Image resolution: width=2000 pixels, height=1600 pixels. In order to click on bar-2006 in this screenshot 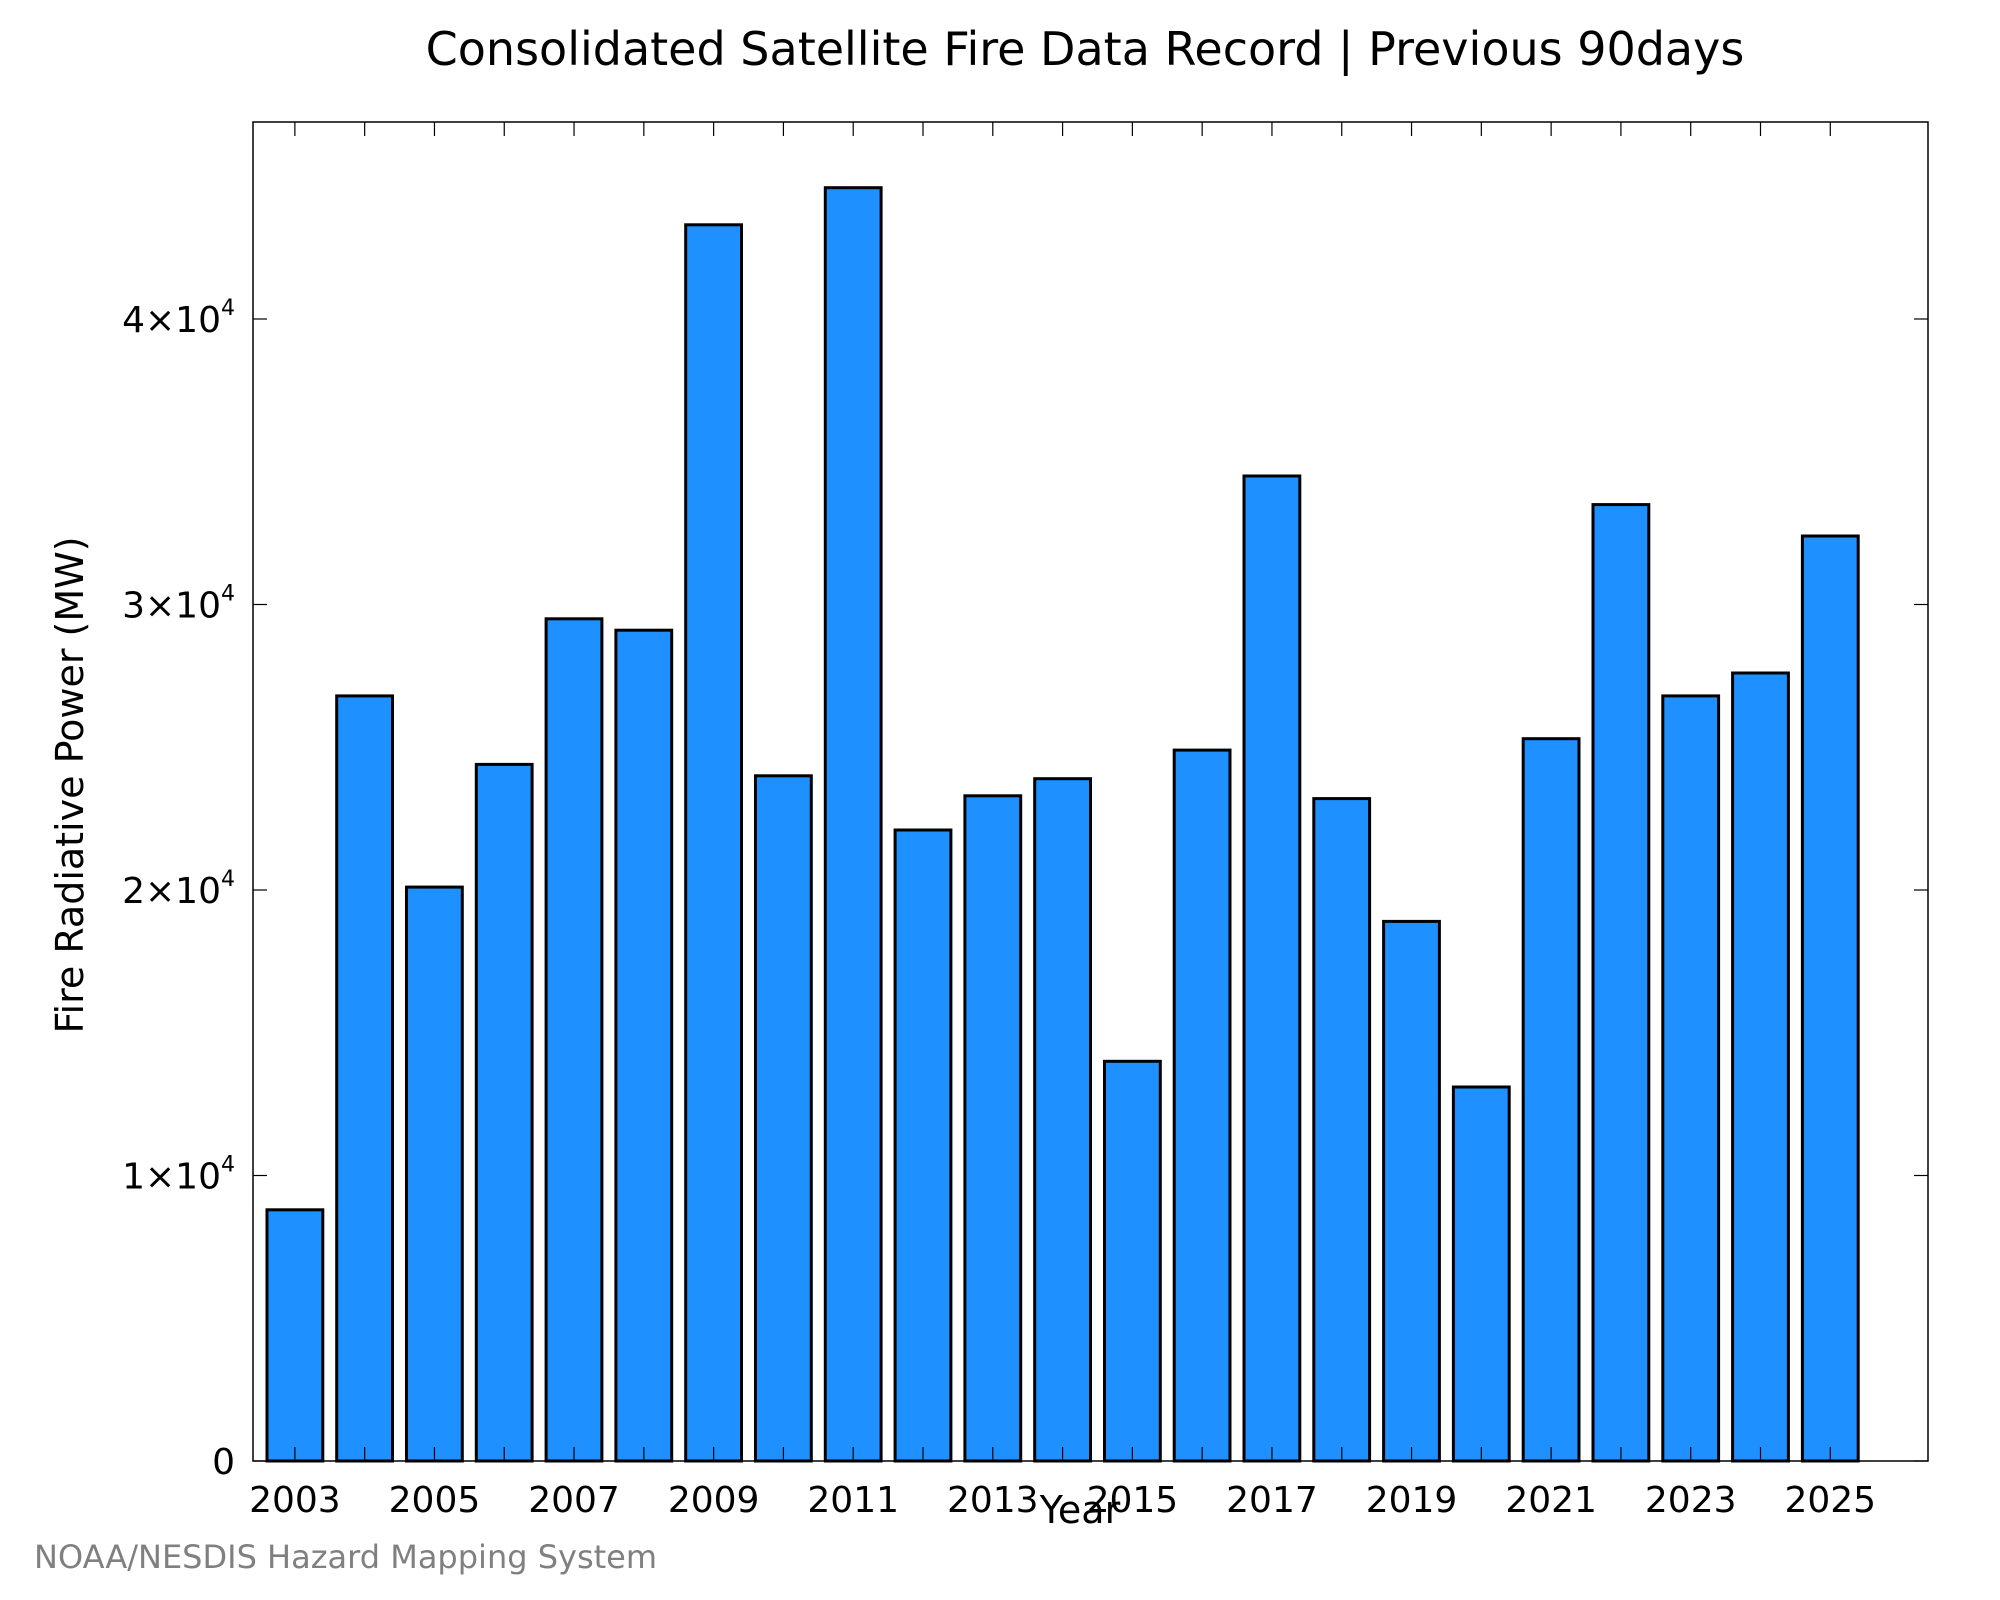, I will do `click(504, 1112)`.